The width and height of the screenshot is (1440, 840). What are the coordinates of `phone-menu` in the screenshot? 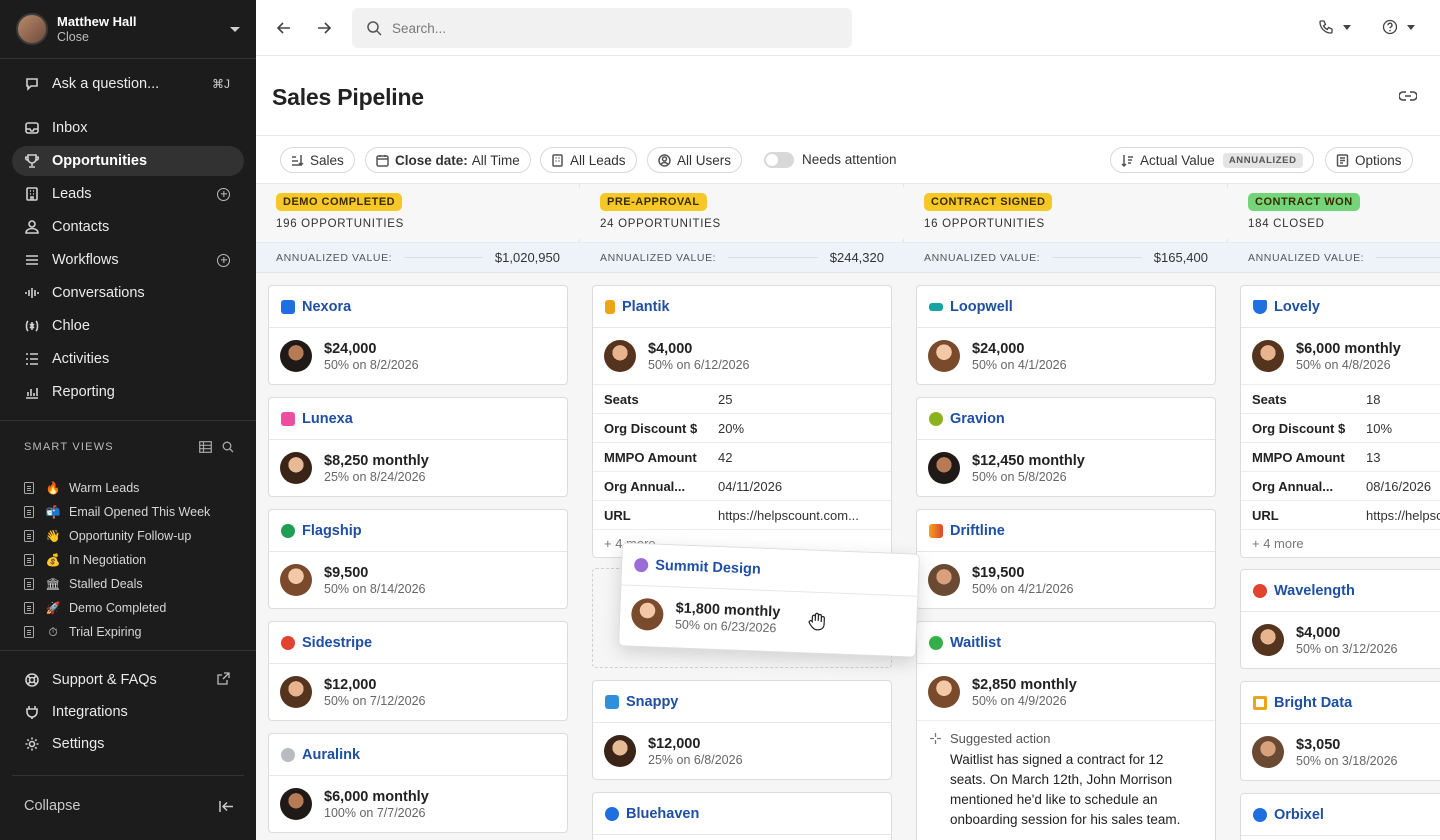 It's located at (1334, 27).